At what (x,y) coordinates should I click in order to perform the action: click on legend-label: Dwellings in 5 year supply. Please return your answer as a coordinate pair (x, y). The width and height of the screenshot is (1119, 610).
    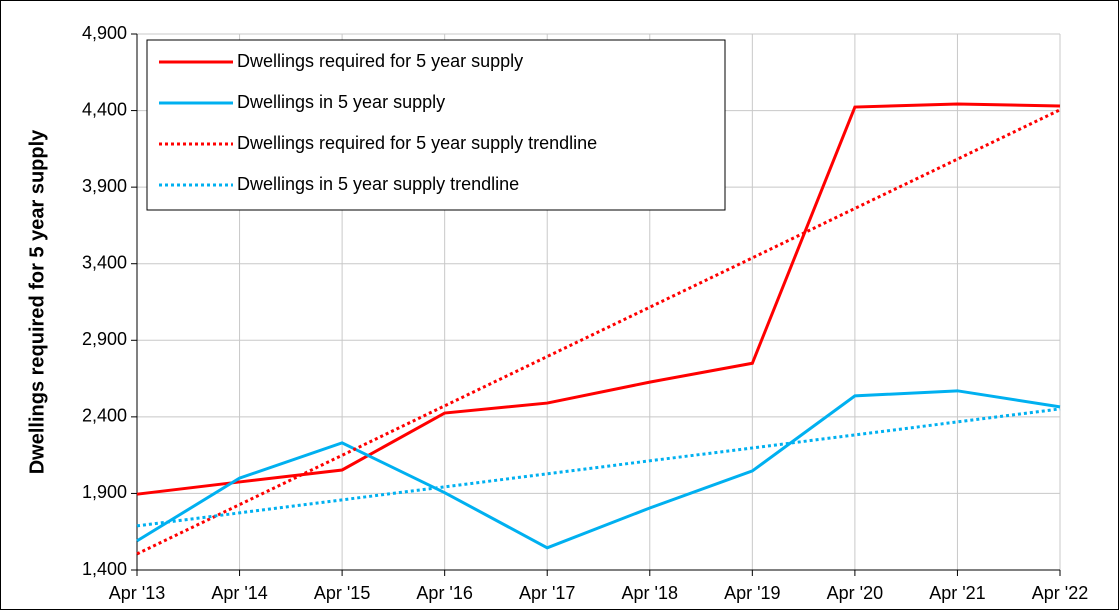
    Looking at the image, I should click on (341, 102).